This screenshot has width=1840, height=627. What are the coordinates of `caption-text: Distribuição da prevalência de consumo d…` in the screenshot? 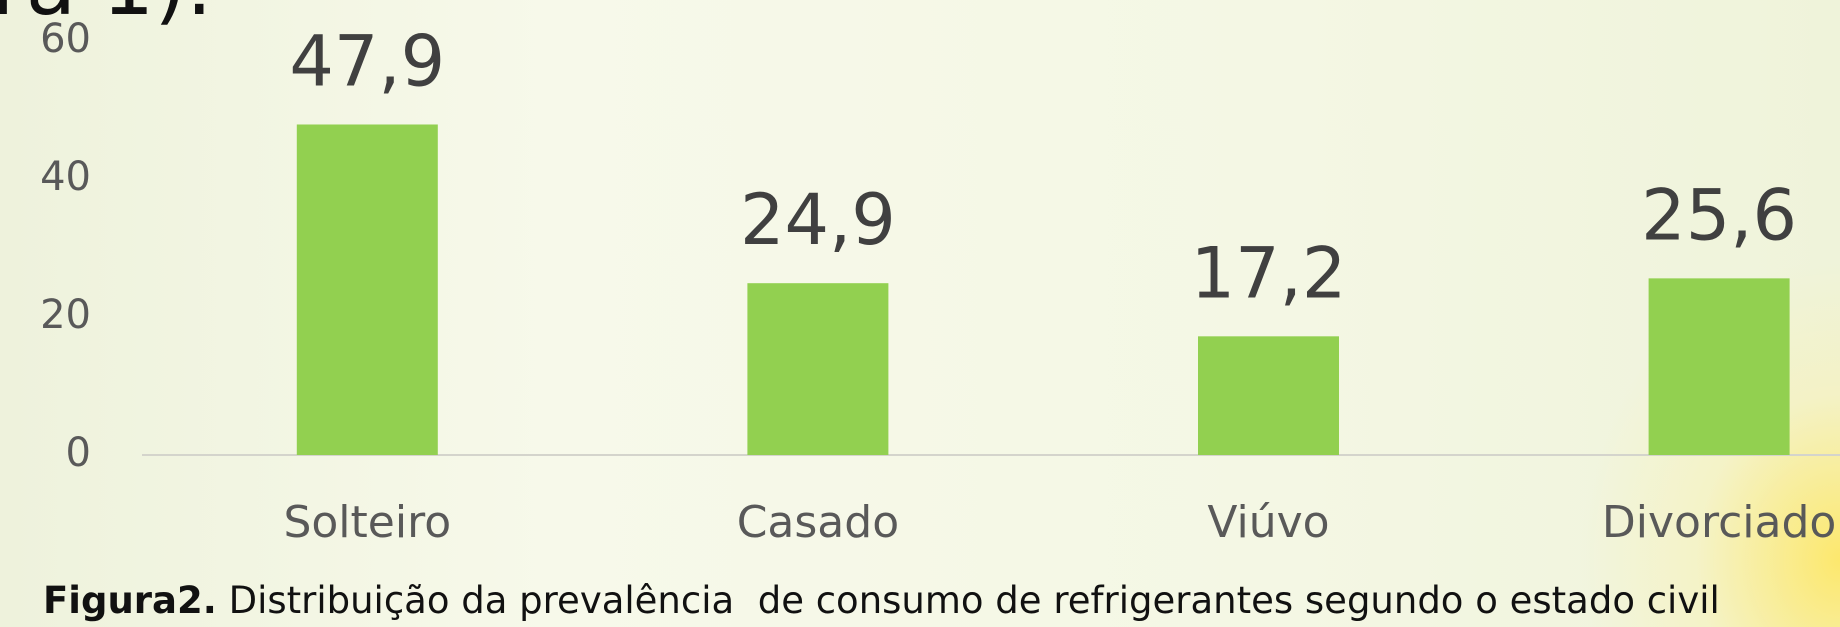 It's located at (968, 600).